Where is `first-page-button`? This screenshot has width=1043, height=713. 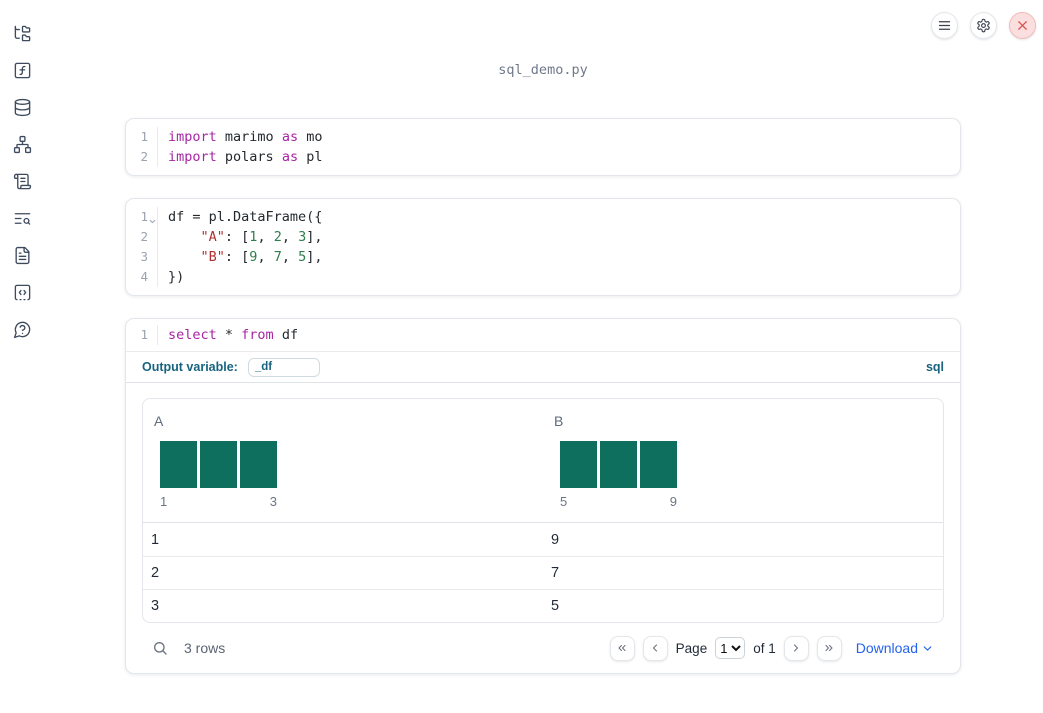
first-page-button is located at coordinates (622, 648).